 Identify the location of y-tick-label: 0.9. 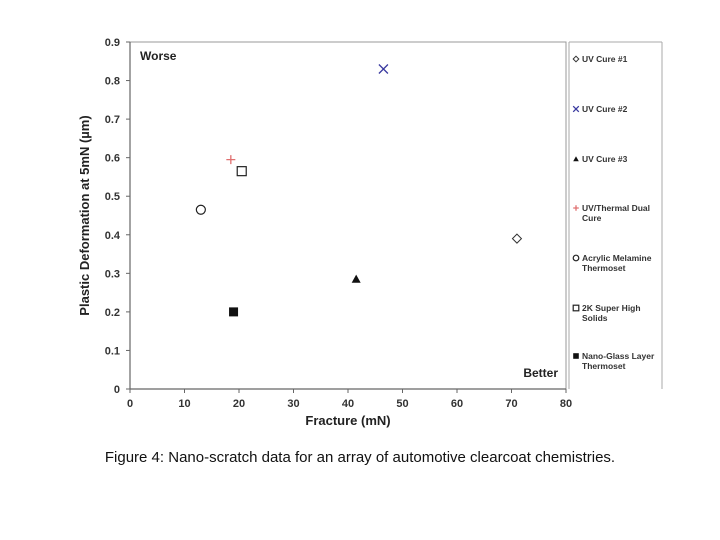
(112, 43).